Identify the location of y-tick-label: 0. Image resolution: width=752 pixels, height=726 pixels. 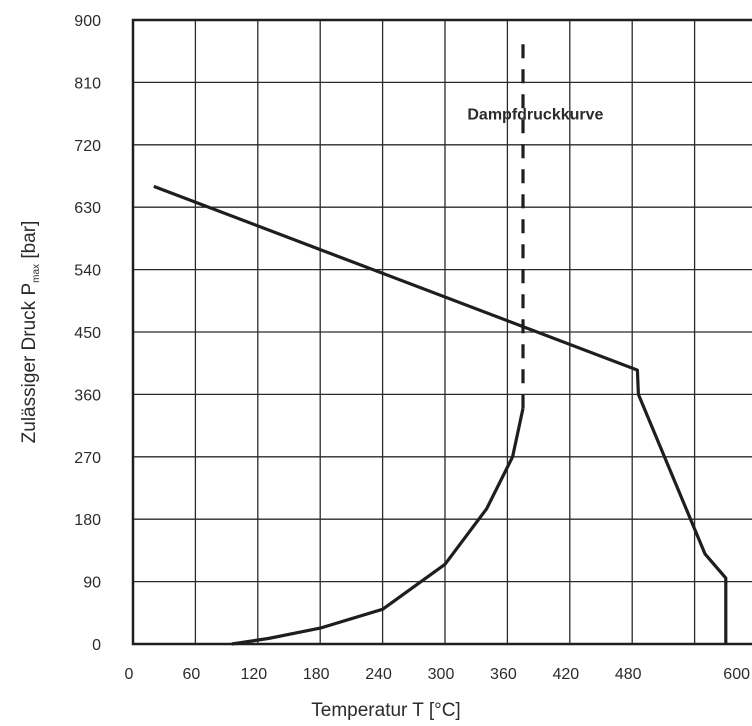
(96, 645).